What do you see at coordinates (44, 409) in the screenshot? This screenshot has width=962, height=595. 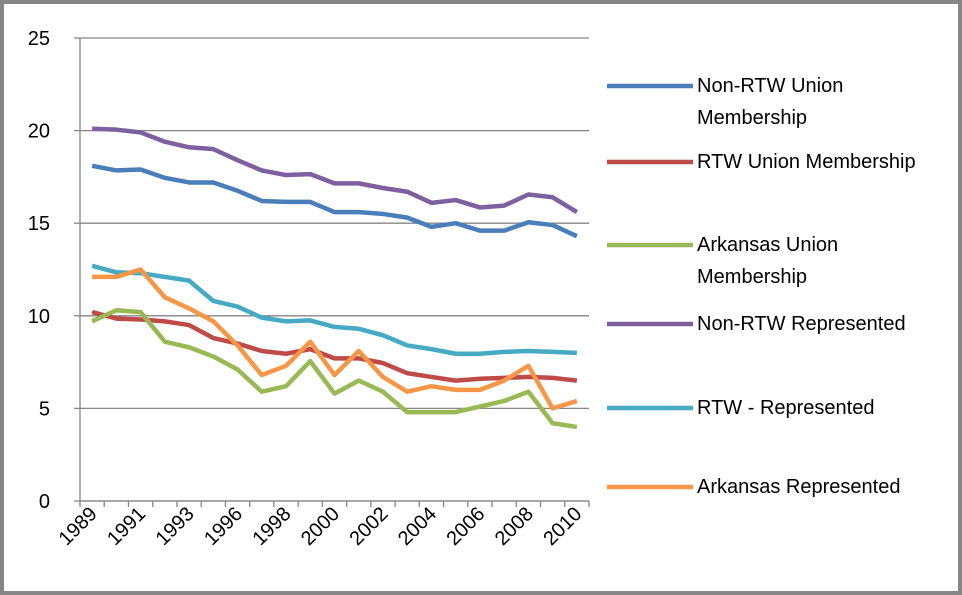 I see `y-tick-label: 5` at bounding box center [44, 409].